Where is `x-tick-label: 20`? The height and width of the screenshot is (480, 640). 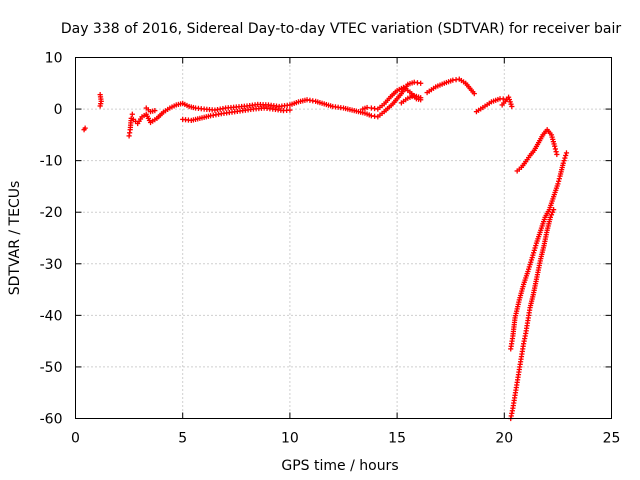 x-tick-label: 20 is located at coordinates (504, 439).